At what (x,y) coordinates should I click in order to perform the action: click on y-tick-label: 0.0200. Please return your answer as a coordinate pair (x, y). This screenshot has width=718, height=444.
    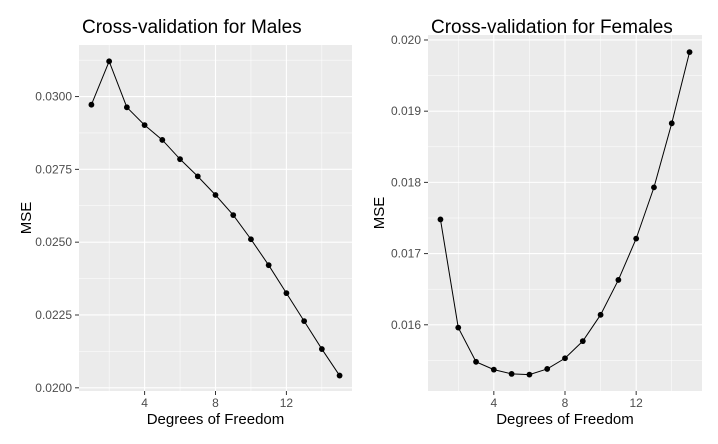
    Looking at the image, I should click on (53, 388).